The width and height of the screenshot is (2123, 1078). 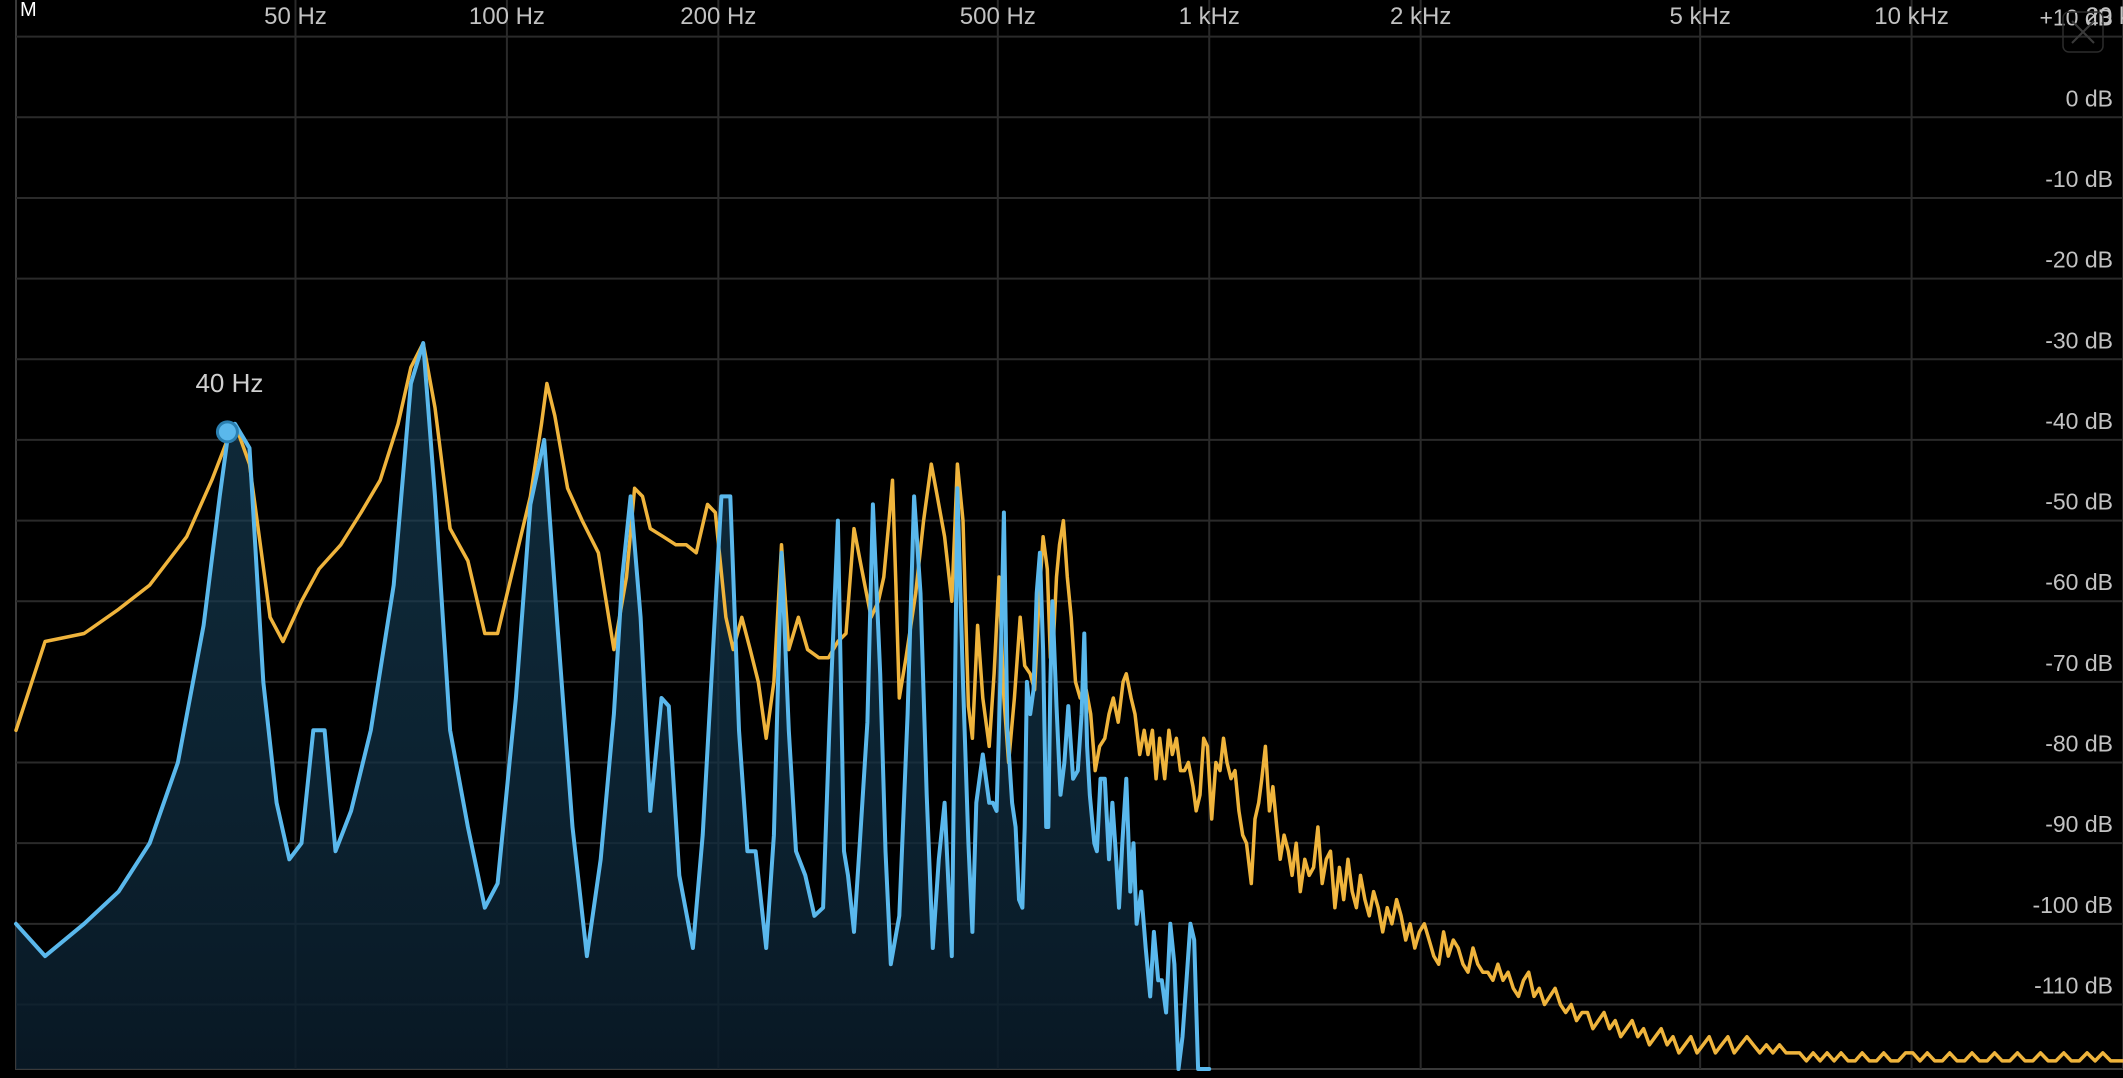 What do you see at coordinates (2072, 905) in the screenshot?
I see `y-tick-label: -100 dB` at bounding box center [2072, 905].